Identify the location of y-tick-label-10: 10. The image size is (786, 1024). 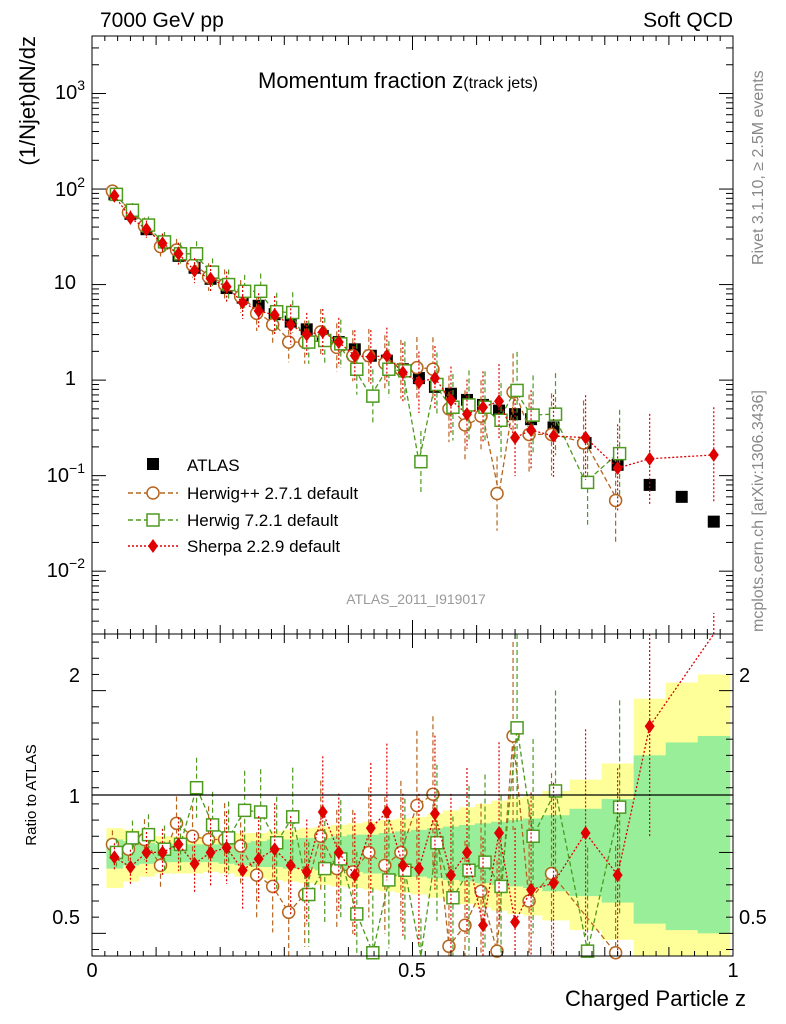
(65, 283).